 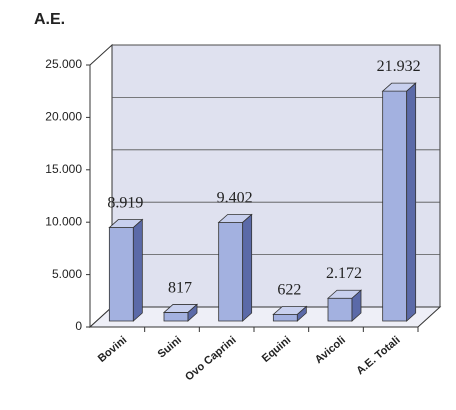 What do you see at coordinates (399, 66) in the screenshot?
I see `value-label: 21.932` at bounding box center [399, 66].